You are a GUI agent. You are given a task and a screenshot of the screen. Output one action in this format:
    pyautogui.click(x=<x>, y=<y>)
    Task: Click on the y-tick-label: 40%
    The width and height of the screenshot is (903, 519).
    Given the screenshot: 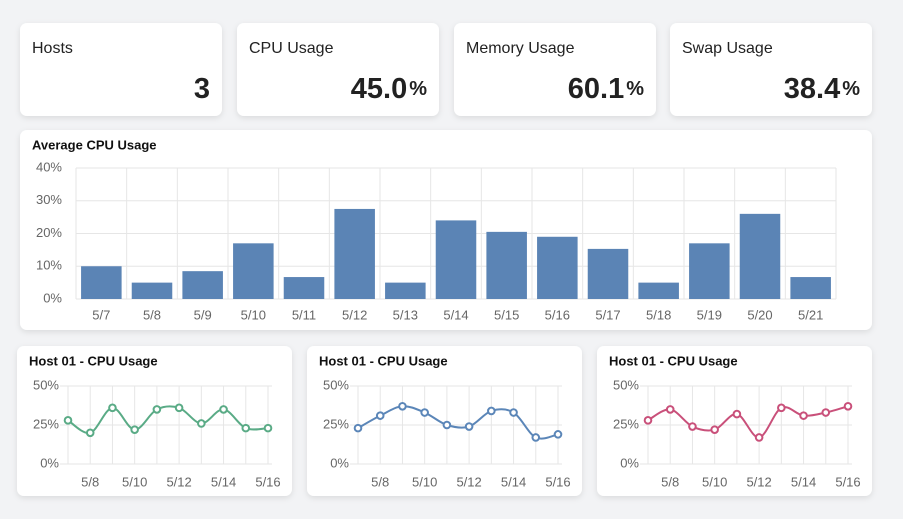 What is the action you would take?
    pyautogui.click(x=49, y=166)
    